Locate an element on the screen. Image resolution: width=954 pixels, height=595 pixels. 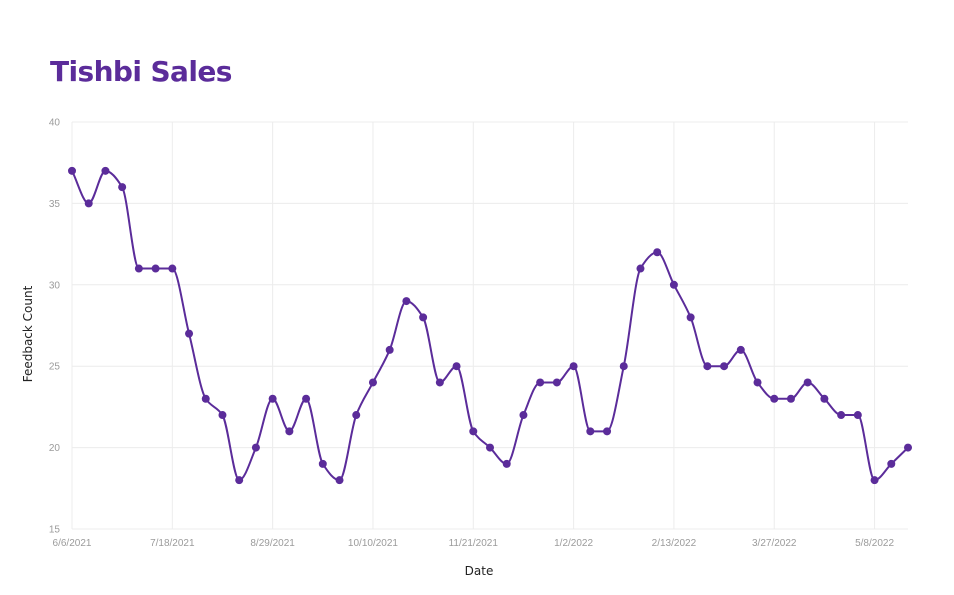
chart-title: Tishbi Sales is located at coordinates (141, 71).